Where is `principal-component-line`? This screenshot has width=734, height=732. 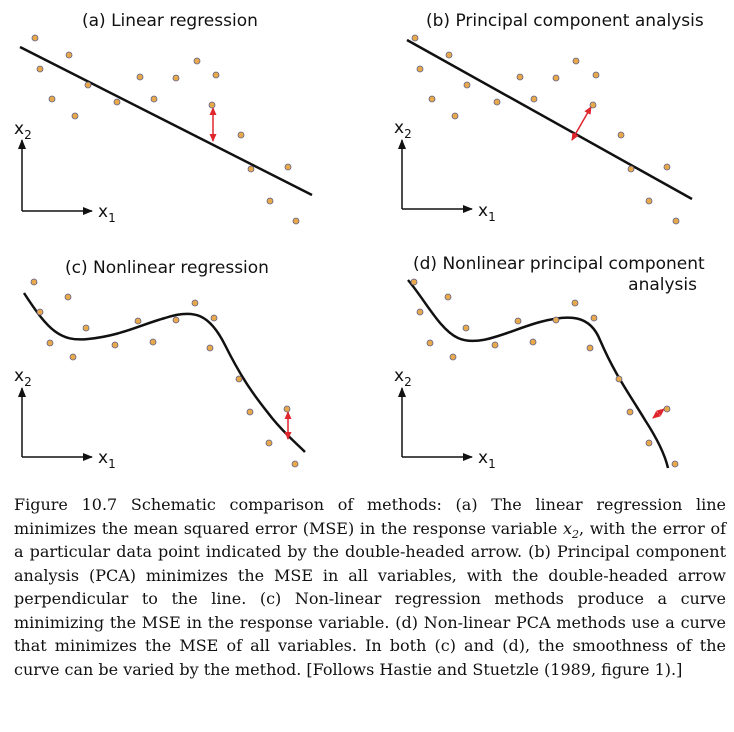
principal-component-line is located at coordinates (549, 119).